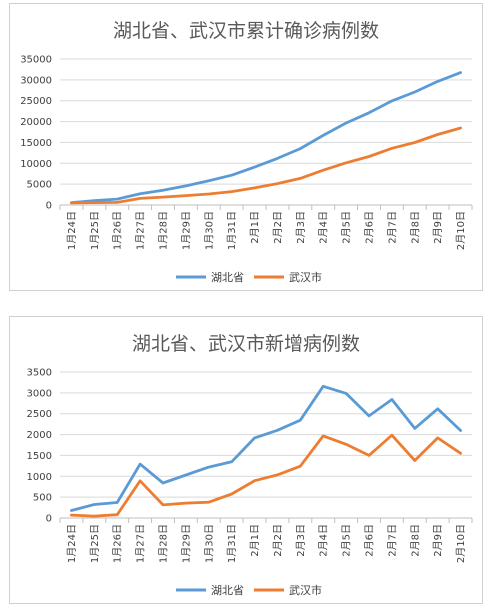 The image size is (493, 614). Describe the element at coordinates (36, 101) in the screenshot. I see `y-tick-label: 25000` at that location.